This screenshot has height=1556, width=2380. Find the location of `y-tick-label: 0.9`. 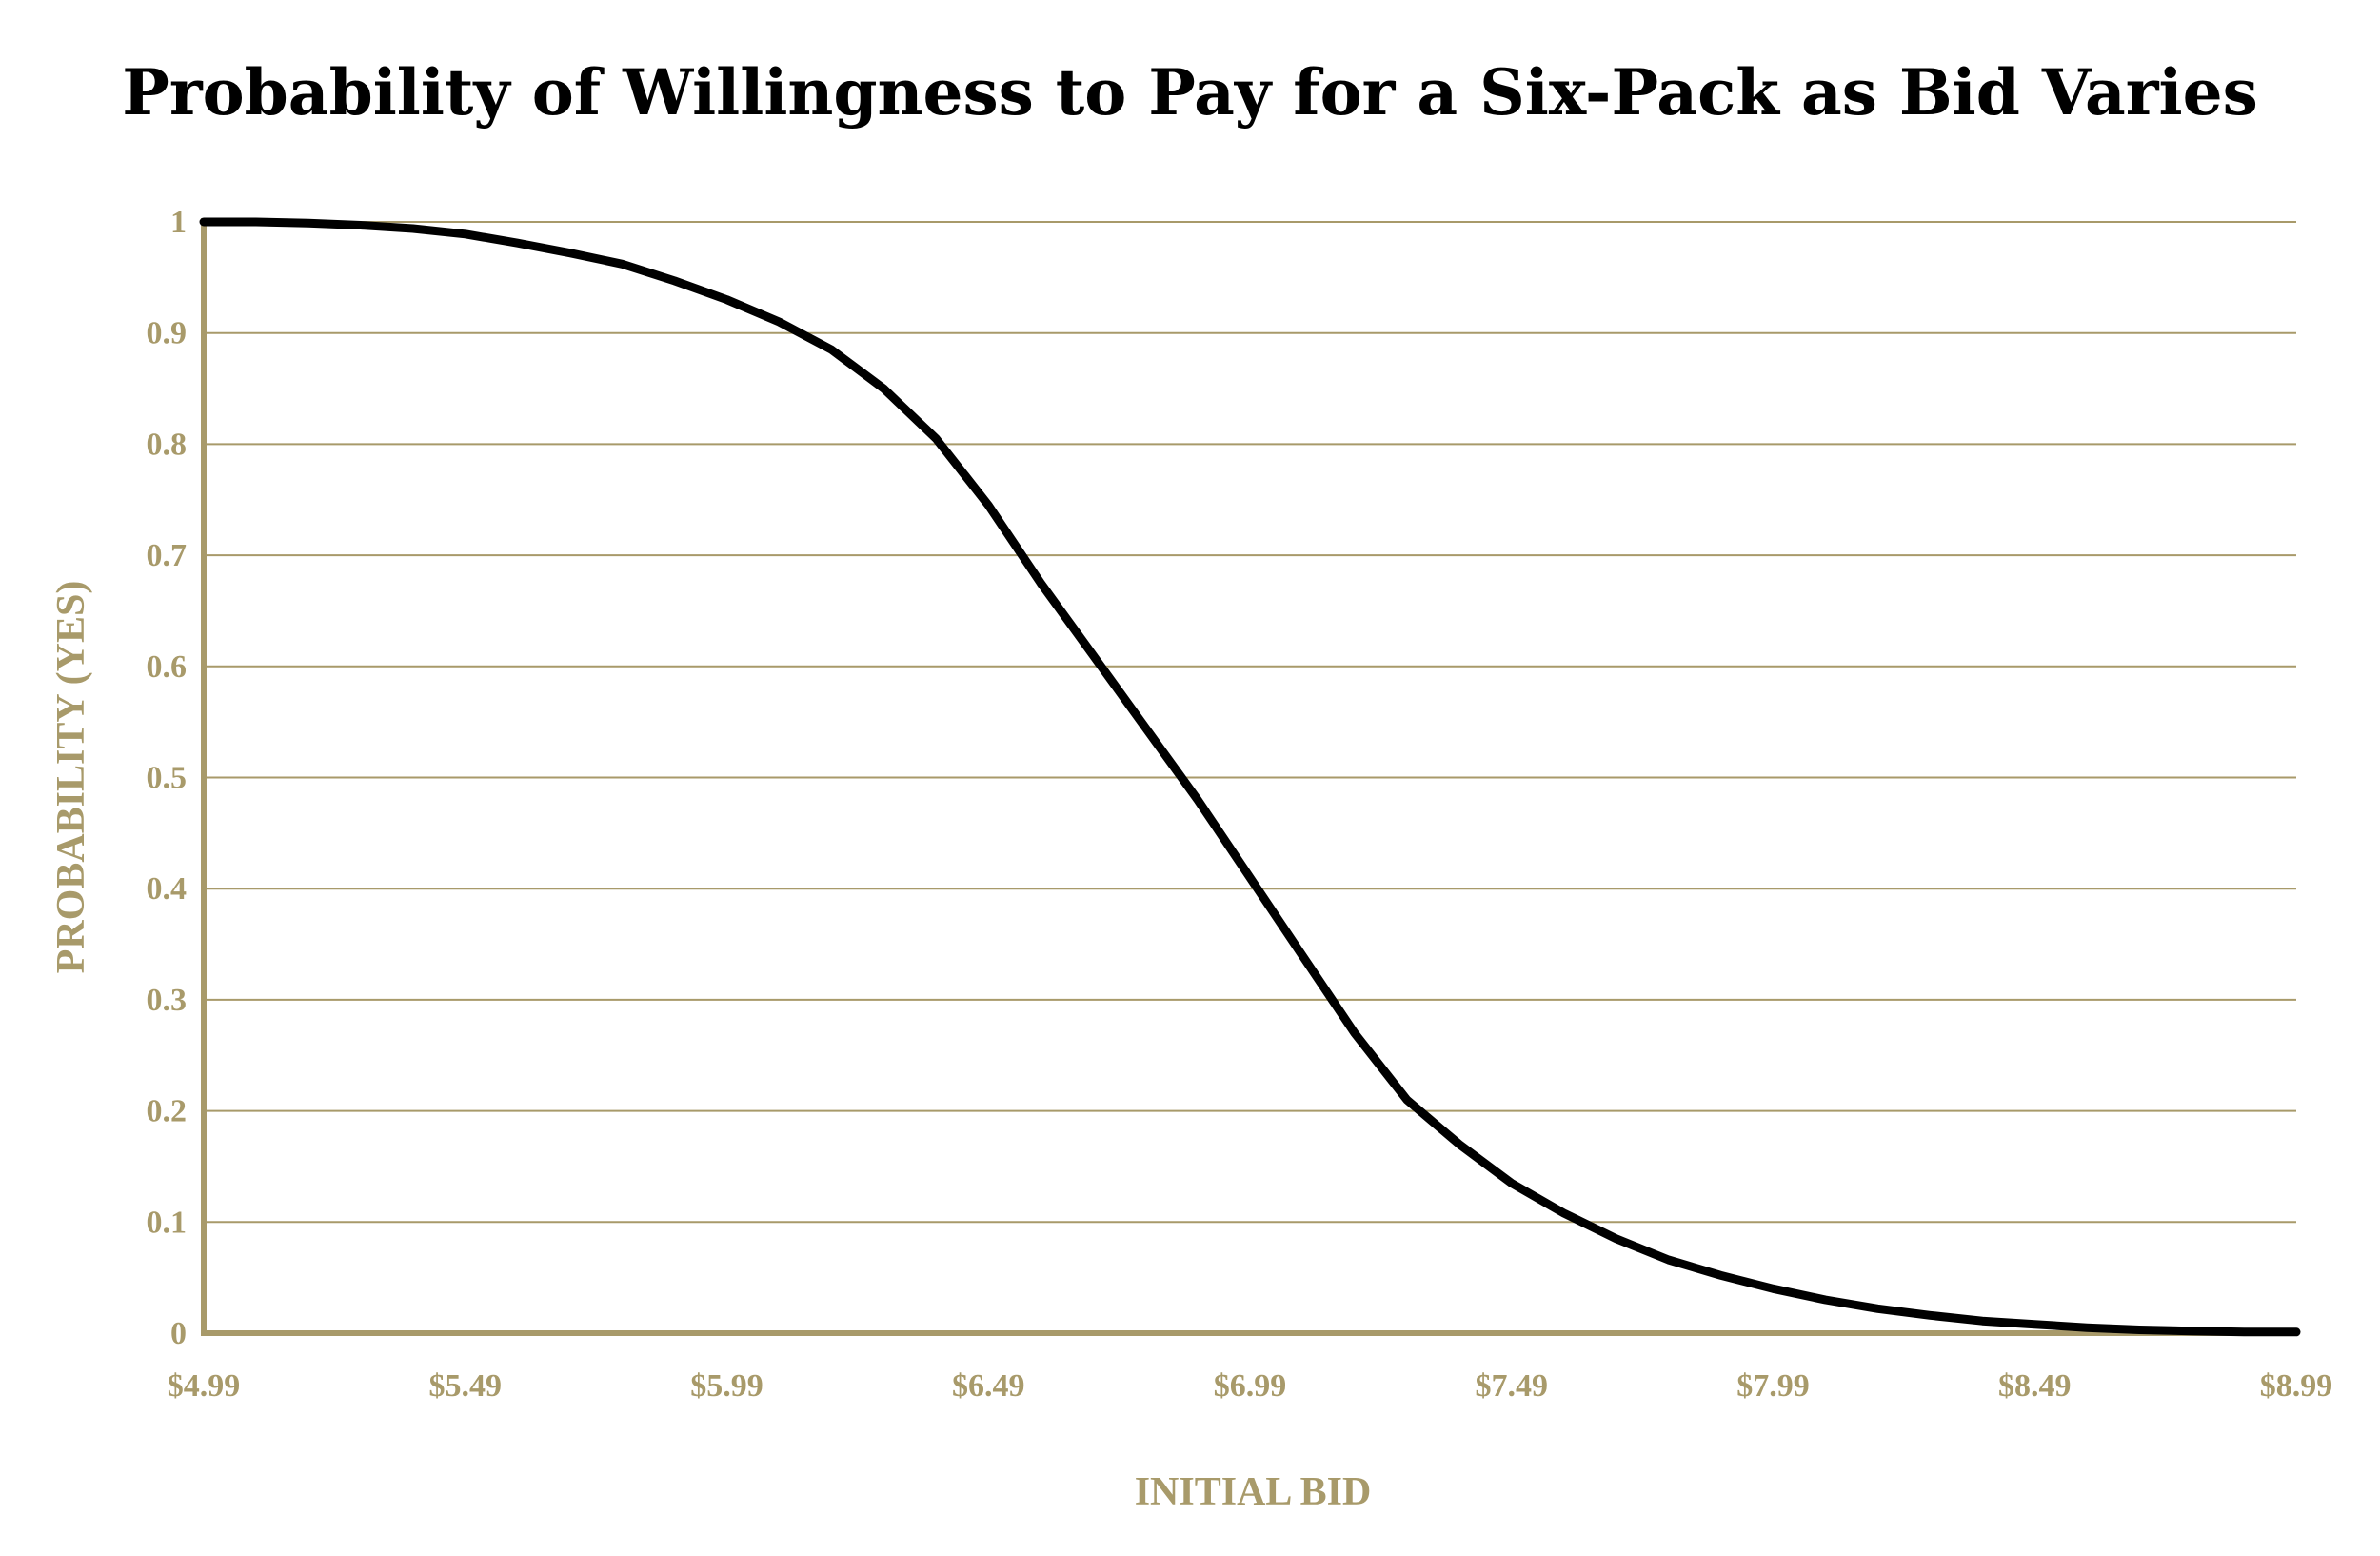

y-tick-label: 0.9 is located at coordinates (167, 334).